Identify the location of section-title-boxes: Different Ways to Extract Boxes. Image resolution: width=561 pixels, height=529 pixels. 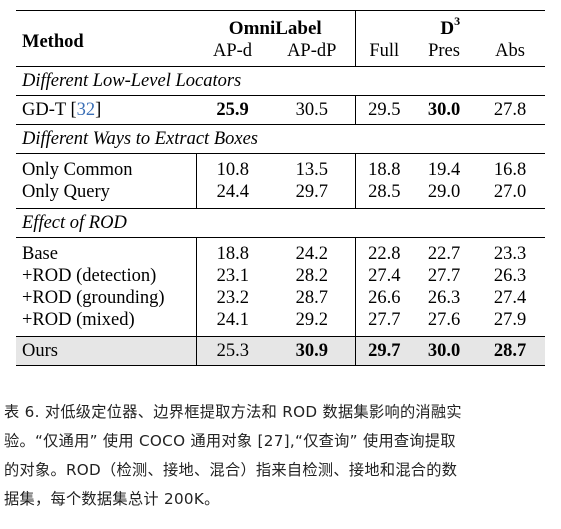
(140, 139).